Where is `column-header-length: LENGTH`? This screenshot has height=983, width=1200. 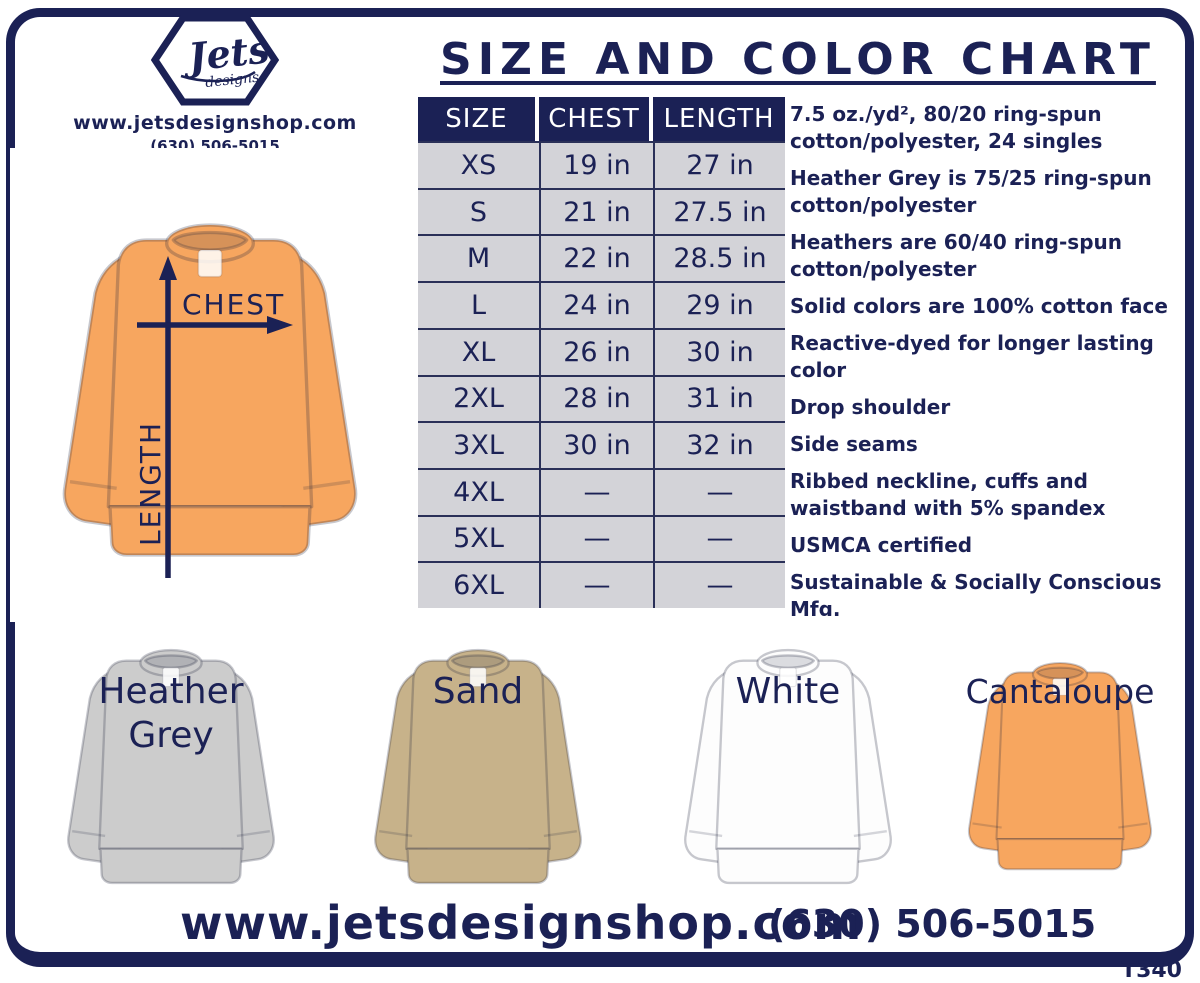
column-header-length: LENGTH is located at coordinates (719, 119).